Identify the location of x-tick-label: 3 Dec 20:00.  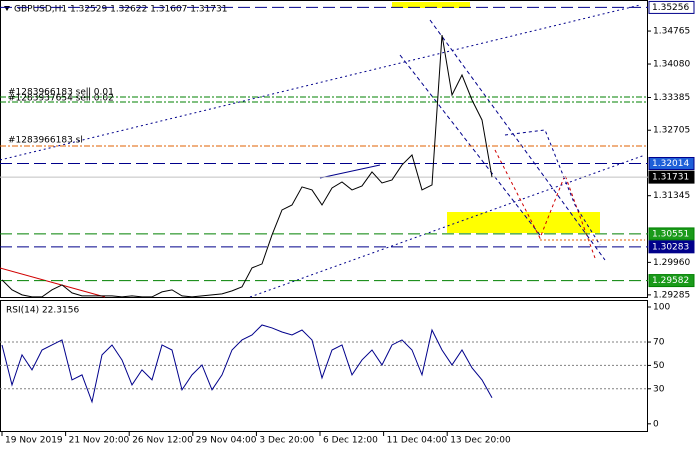
(286, 441).